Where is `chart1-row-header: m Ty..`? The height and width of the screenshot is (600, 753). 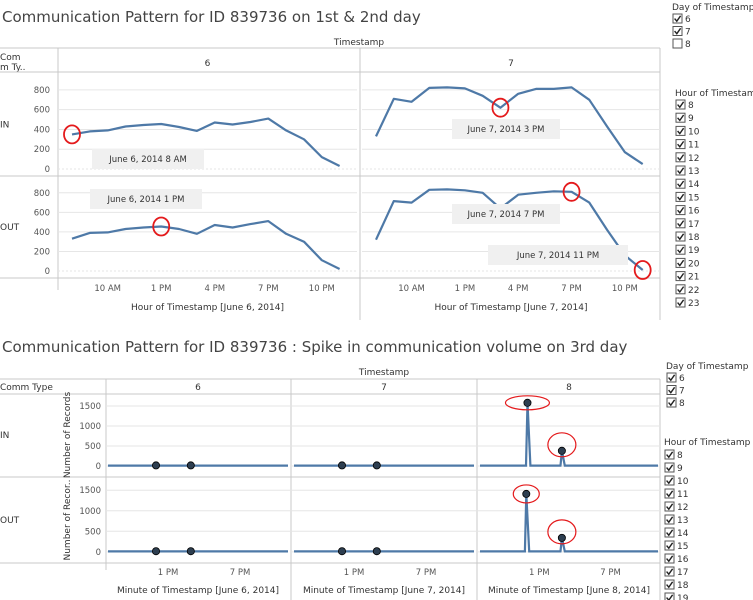
chart1-row-header: m Ty.. is located at coordinates (13, 68).